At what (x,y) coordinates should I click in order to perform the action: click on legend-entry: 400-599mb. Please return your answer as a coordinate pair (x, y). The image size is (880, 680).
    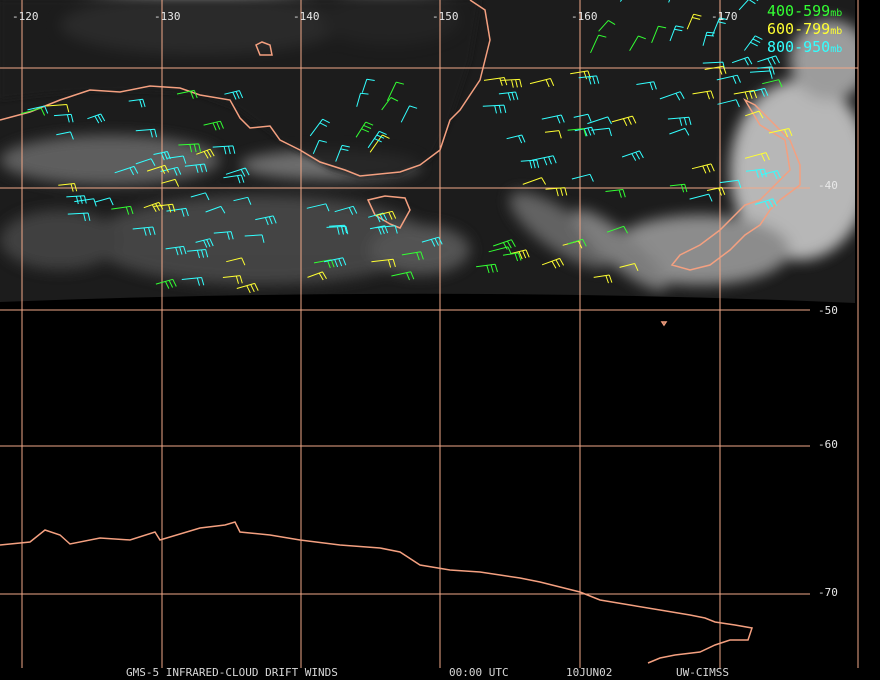
    Looking at the image, I should click on (804, 11).